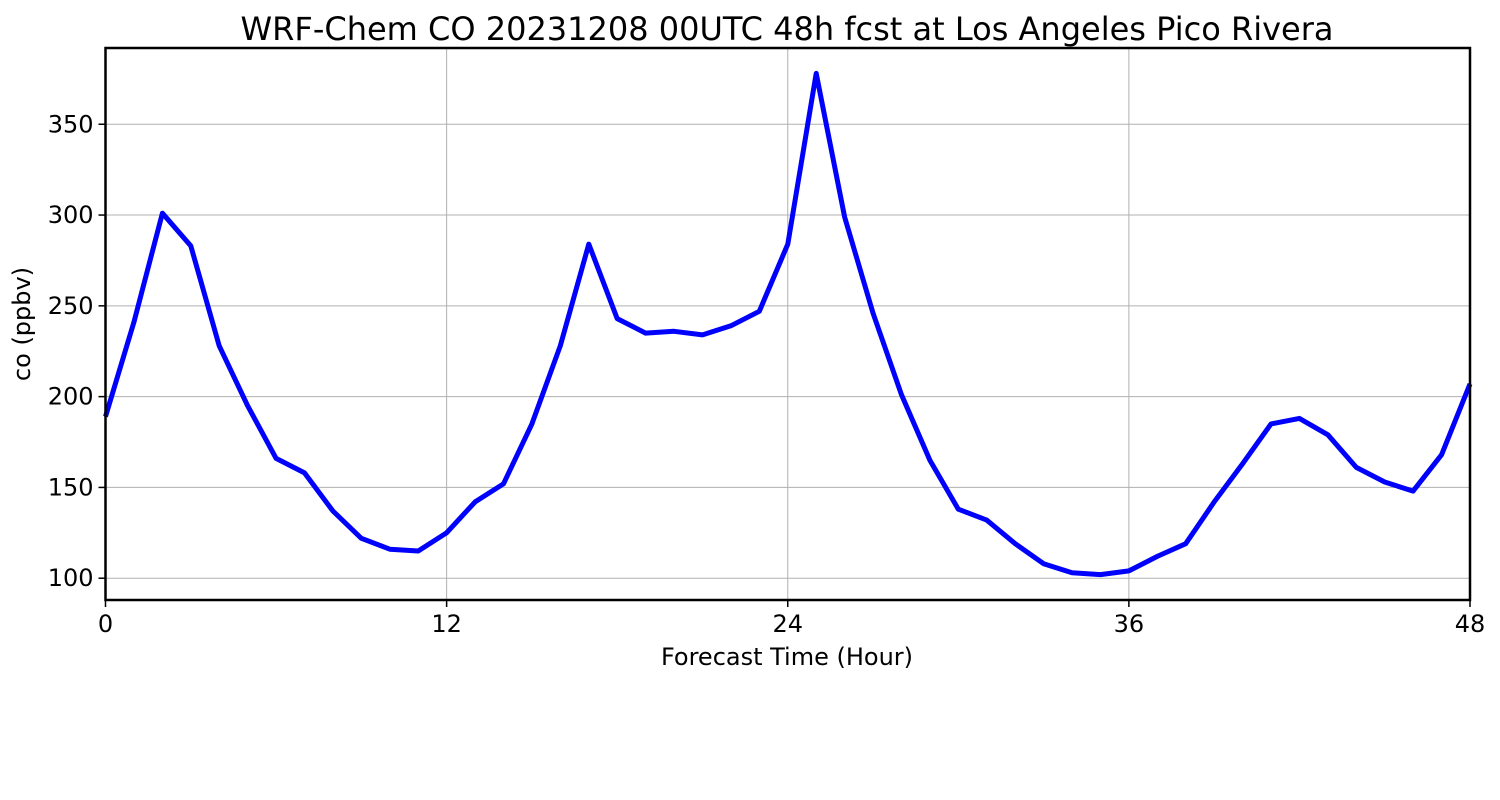 The height and width of the screenshot is (800, 1500). I want to click on x-tick-label: 12, so click(446, 624).